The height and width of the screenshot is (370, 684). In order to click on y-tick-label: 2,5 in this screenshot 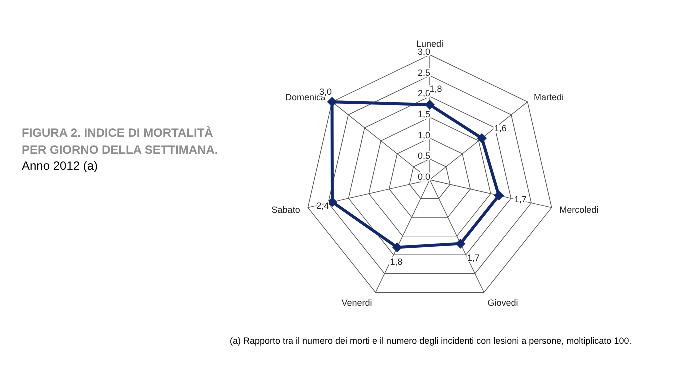, I will do `click(424, 73)`.